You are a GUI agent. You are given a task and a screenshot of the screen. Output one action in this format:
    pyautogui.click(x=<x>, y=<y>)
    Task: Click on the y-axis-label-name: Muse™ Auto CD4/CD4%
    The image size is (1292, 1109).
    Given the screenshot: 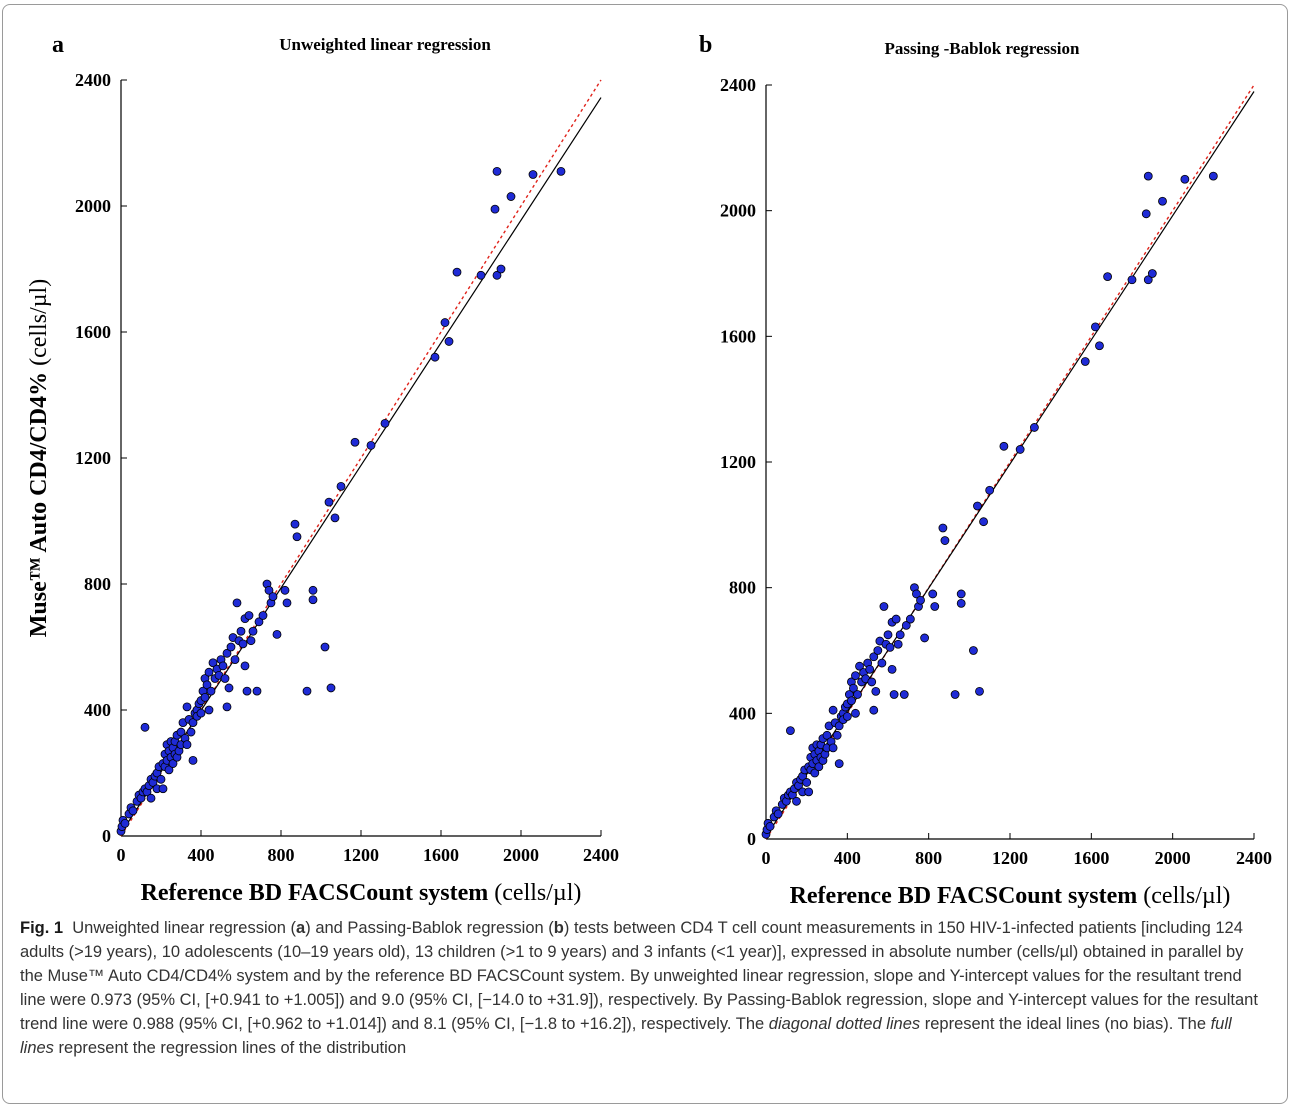 What is the action you would take?
    pyautogui.click(x=39, y=504)
    